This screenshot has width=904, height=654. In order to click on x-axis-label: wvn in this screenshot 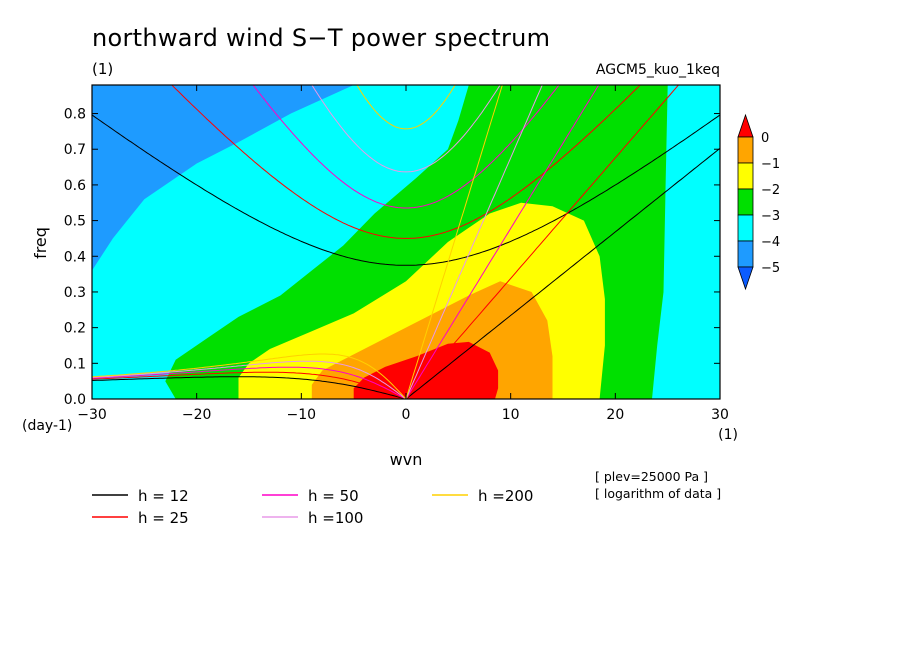, I will do `click(406, 459)`.